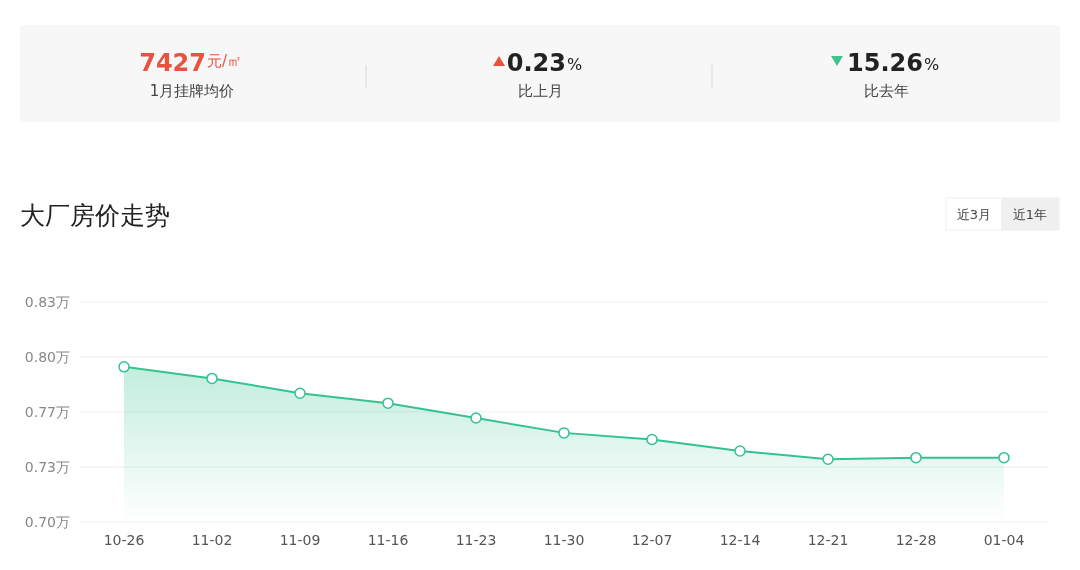  What do you see at coordinates (212, 540) in the screenshot?
I see `x-tick-label: 11-02` at bounding box center [212, 540].